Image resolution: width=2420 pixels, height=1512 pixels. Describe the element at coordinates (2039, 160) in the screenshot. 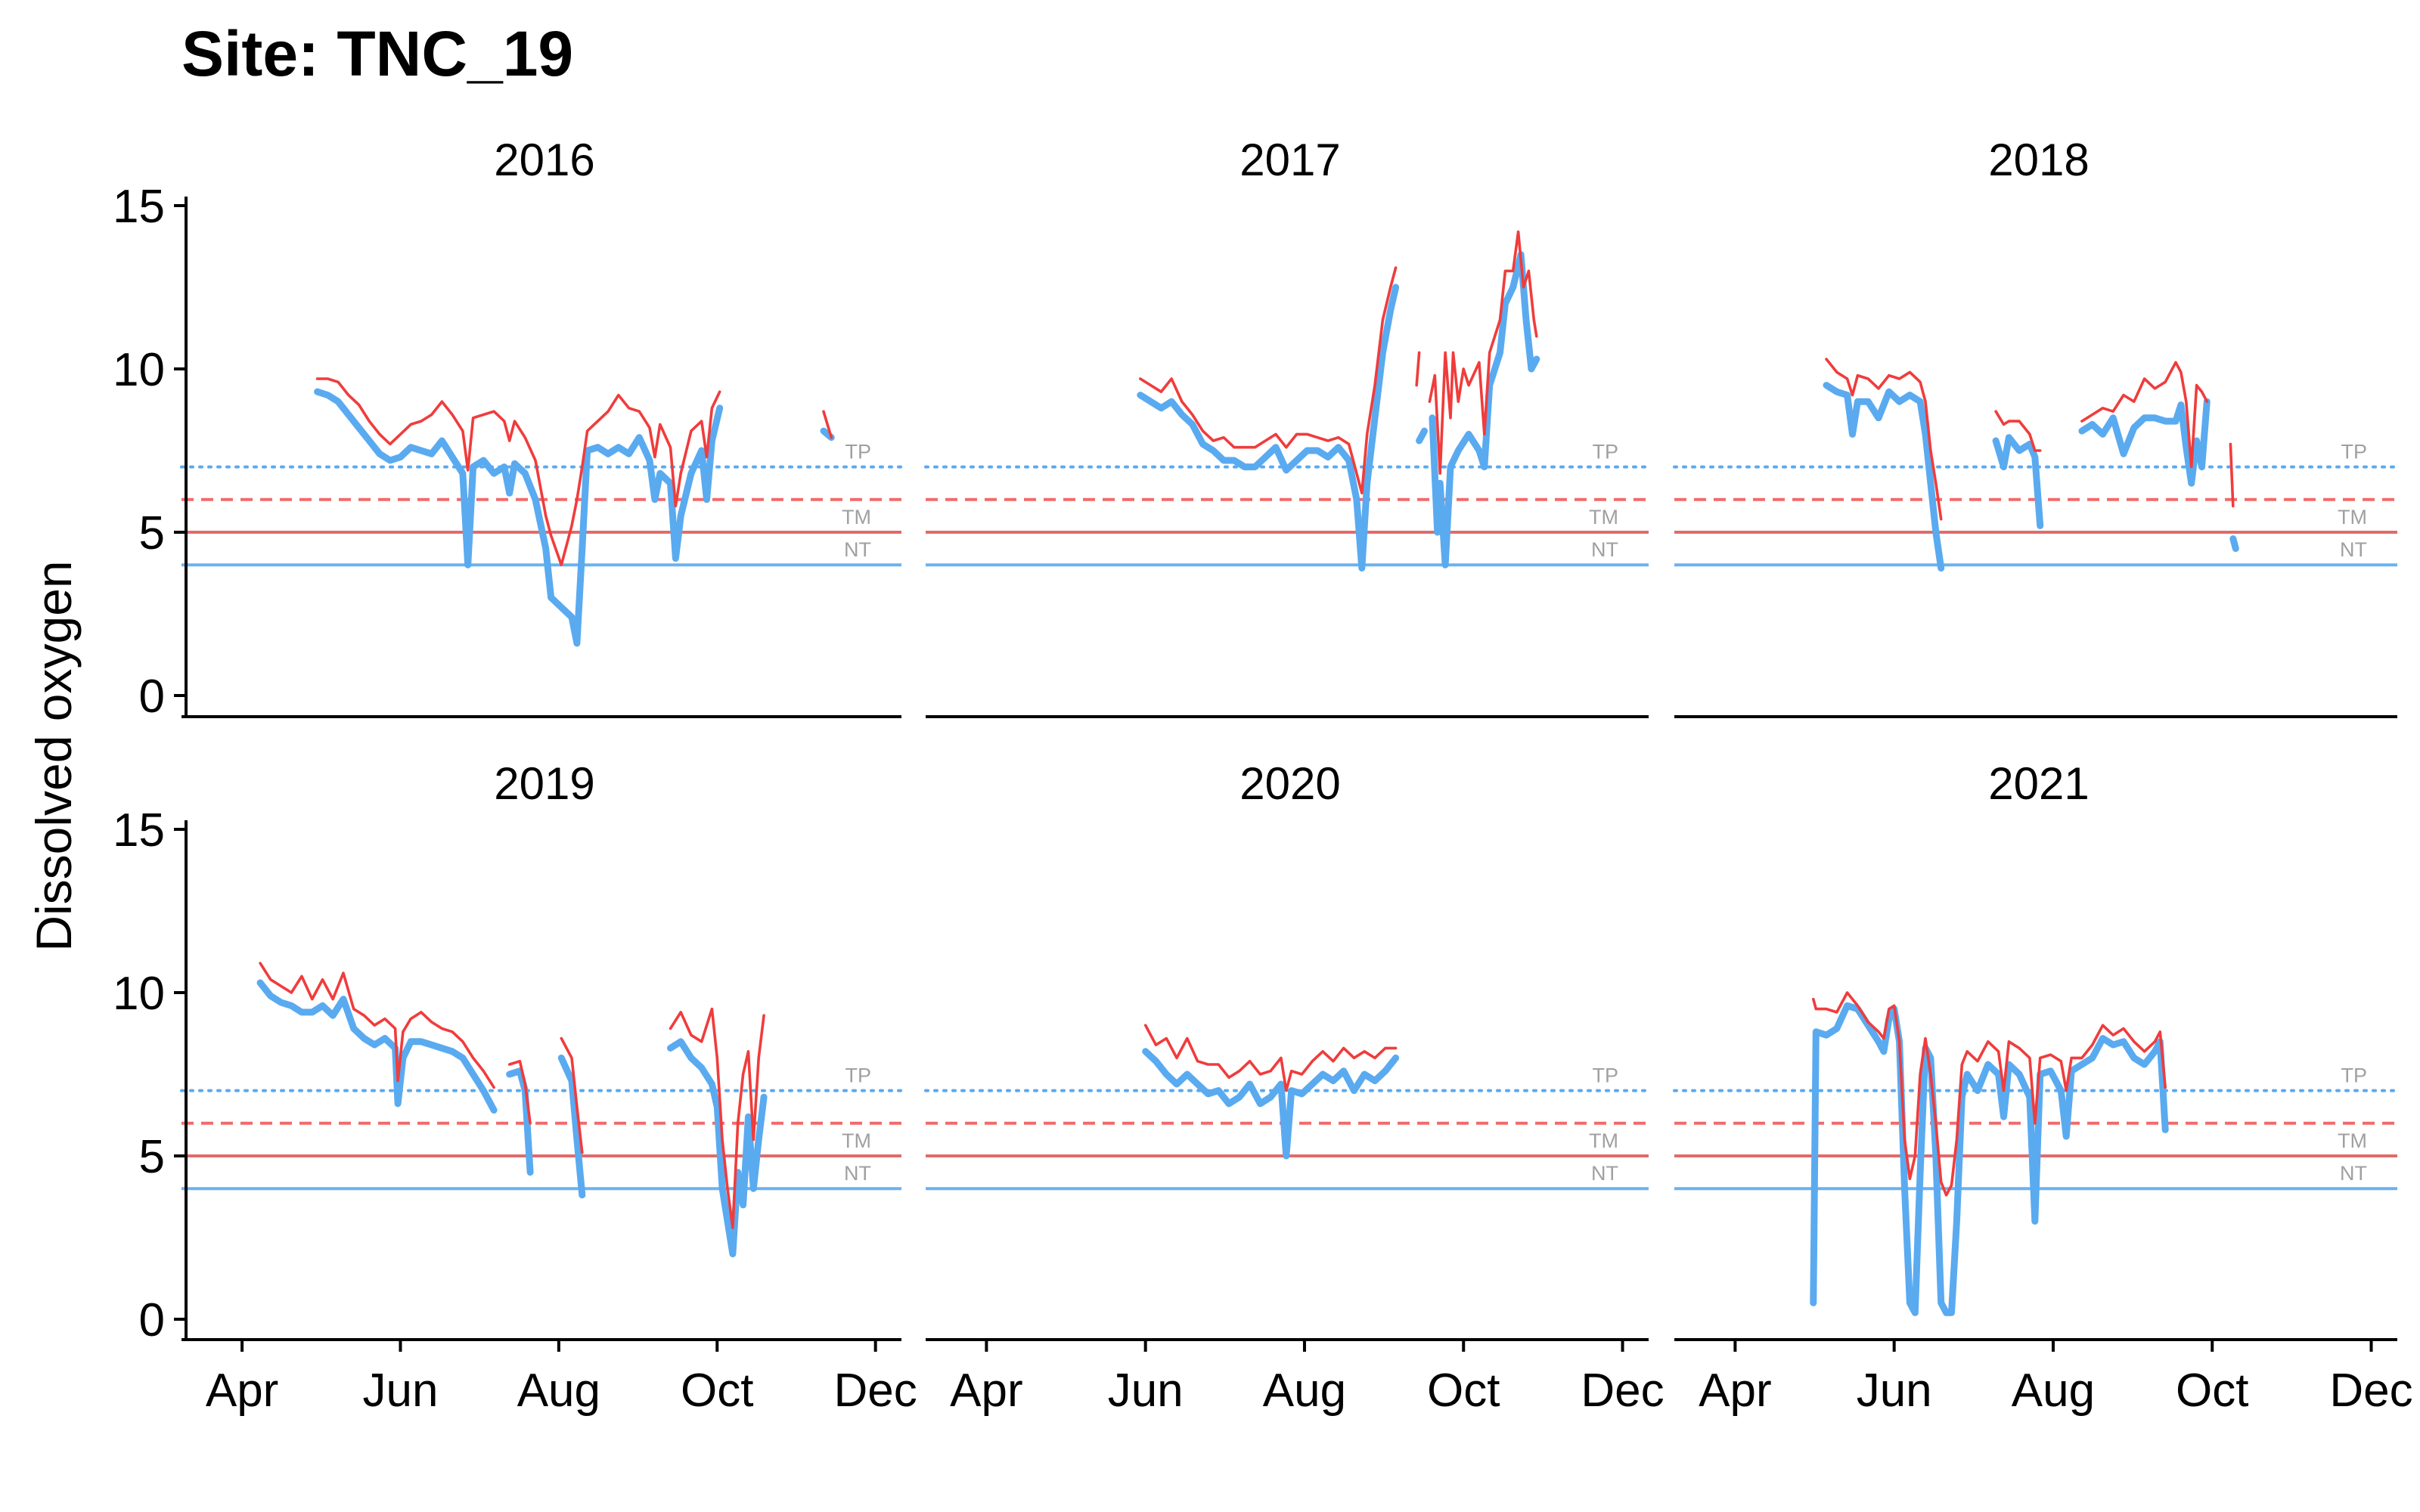

I see `facet-label: 2018` at that location.